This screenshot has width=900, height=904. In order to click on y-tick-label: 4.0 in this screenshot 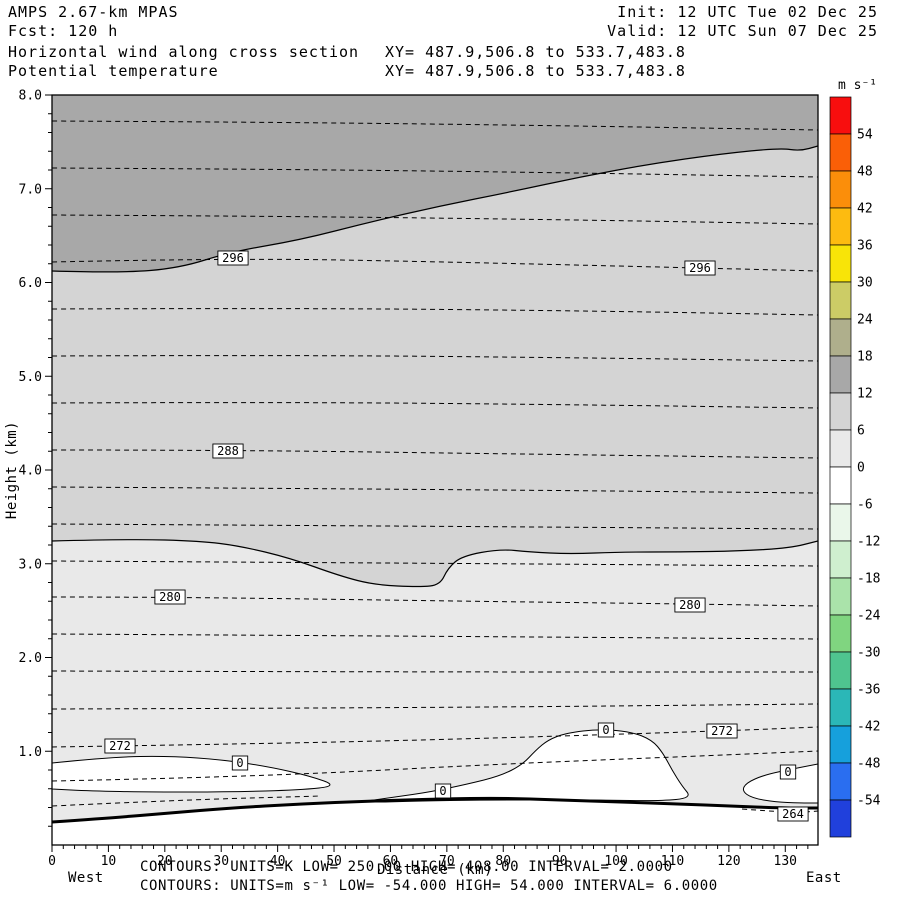, I will do `click(30, 471)`.